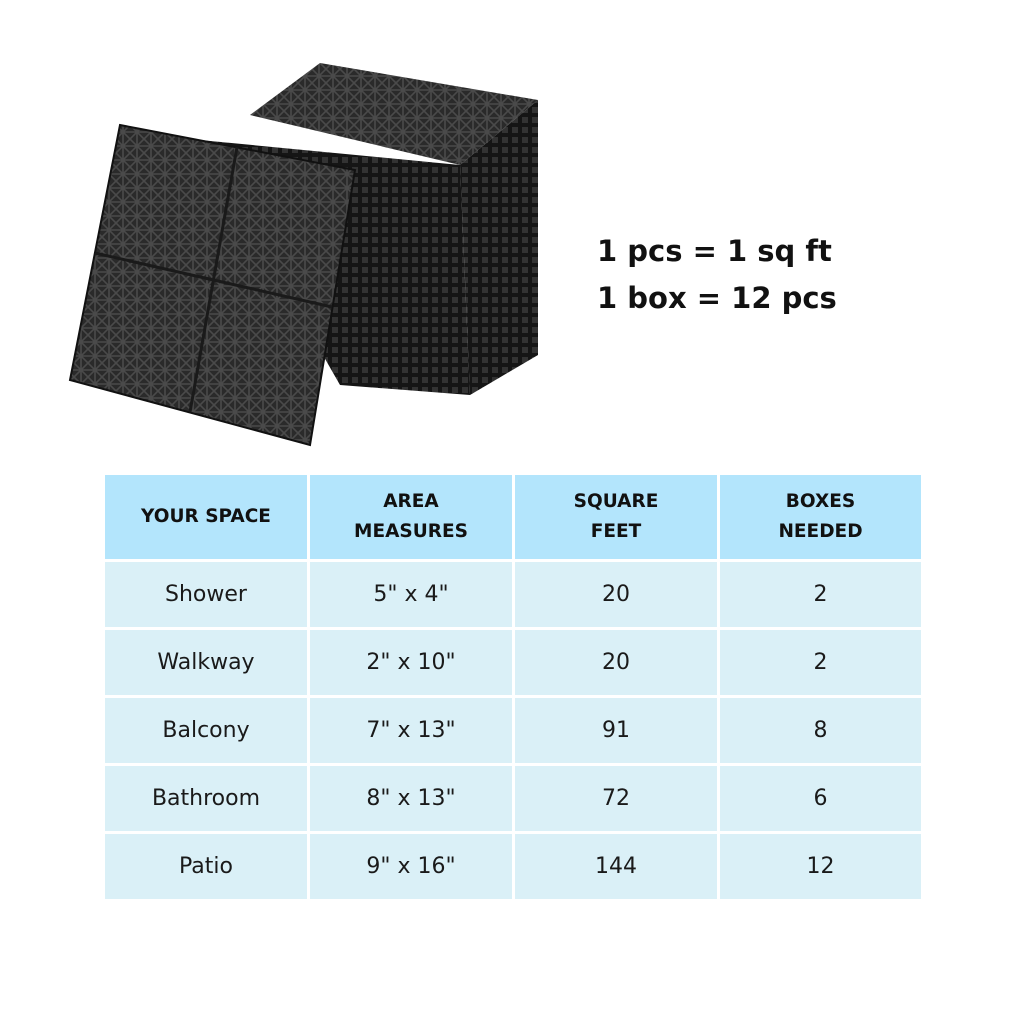 The width and height of the screenshot is (1024, 1024). I want to click on cell-area-measures: 8" x 13", so click(411, 798).